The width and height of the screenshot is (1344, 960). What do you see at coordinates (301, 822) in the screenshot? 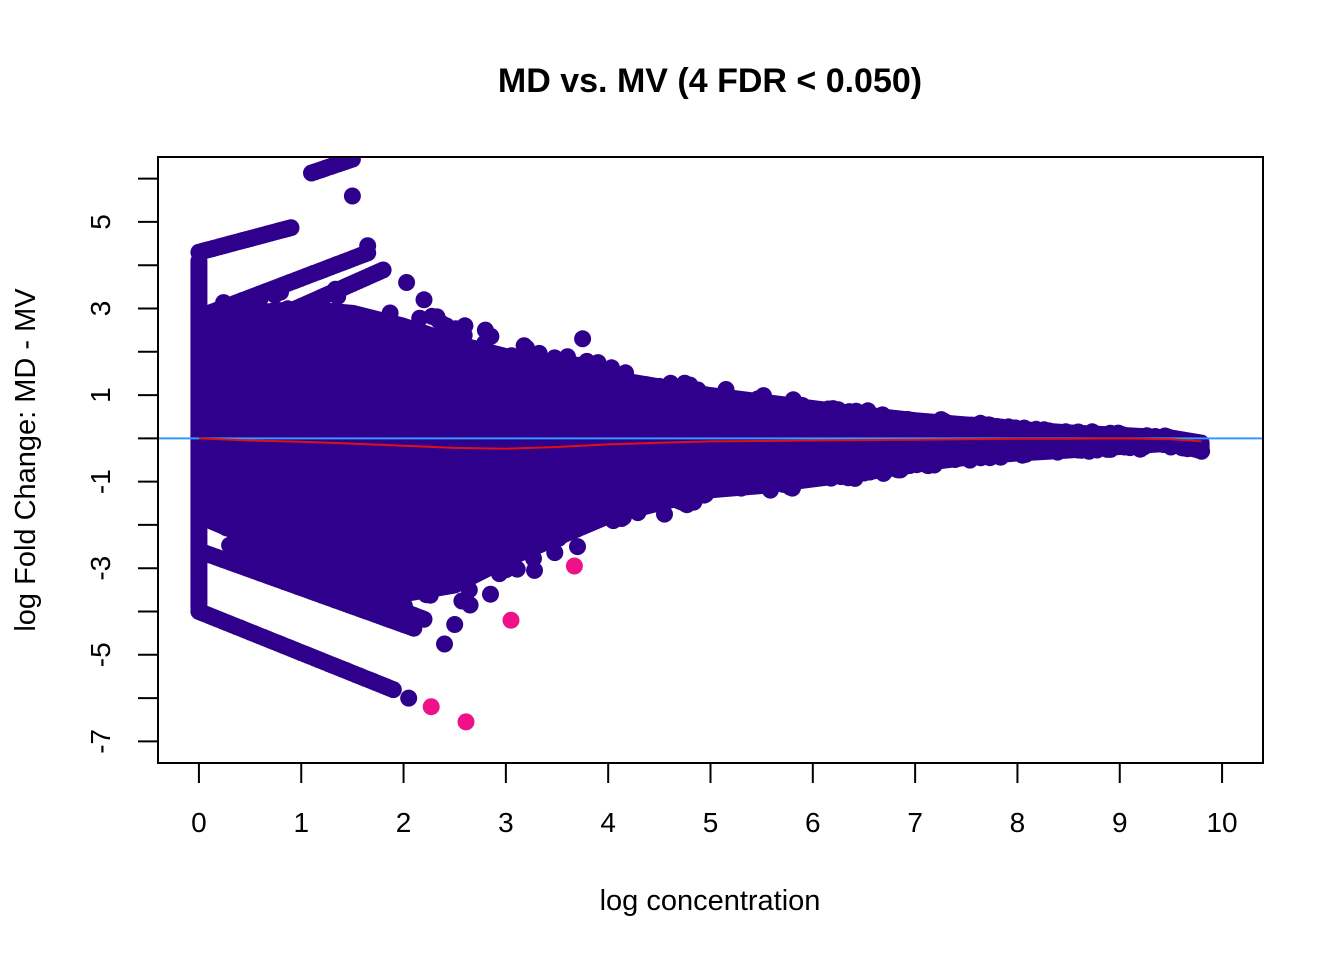
I see `x-tick-label: 1` at bounding box center [301, 822].